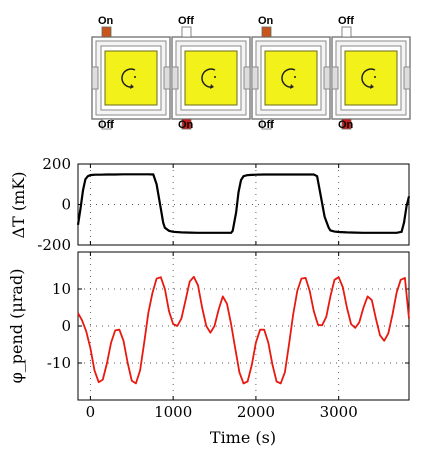 The height and width of the screenshot is (468, 436). I want to click on heater-unit-3: On Off, so click(291, 73).